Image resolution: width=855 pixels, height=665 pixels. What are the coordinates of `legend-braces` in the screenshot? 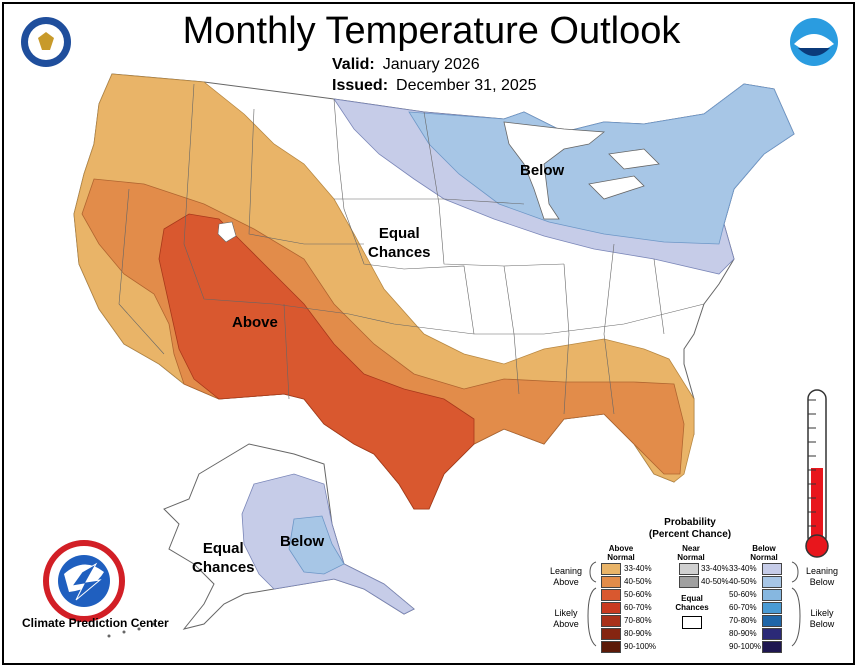 It's located at (694, 604).